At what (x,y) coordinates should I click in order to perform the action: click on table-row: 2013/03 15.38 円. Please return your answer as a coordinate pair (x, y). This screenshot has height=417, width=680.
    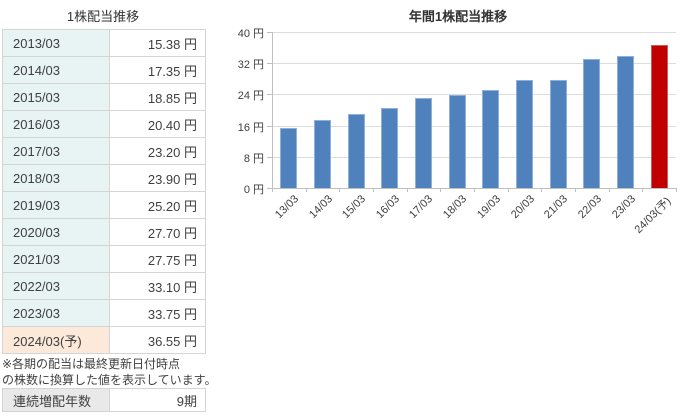
    Looking at the image, I should click on (104, 43).